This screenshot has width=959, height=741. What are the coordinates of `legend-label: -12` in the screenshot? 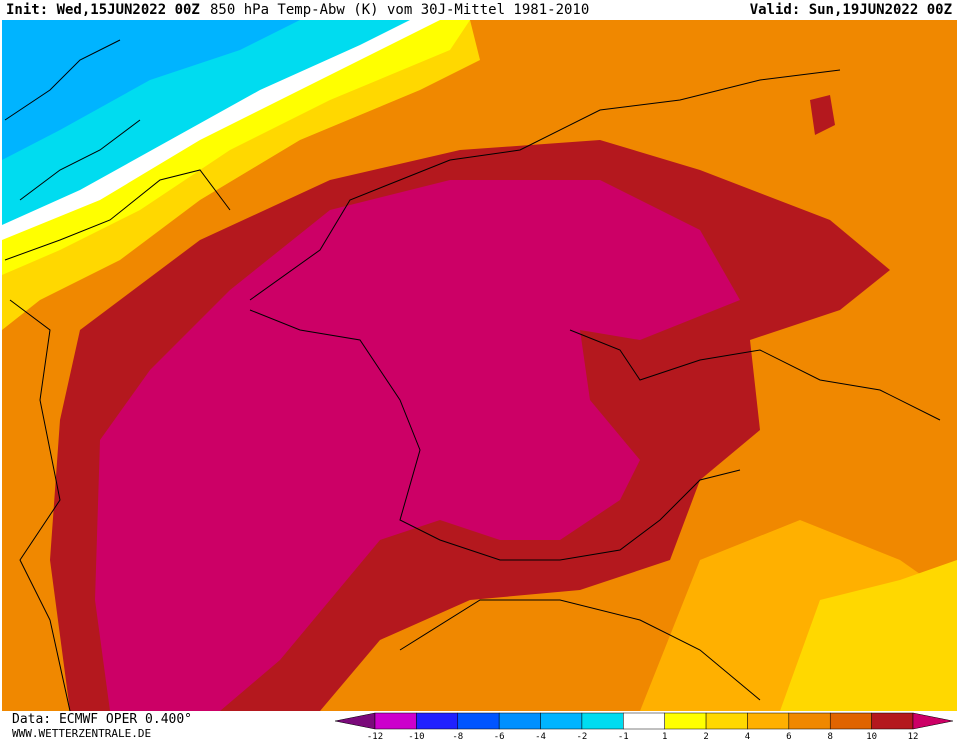 It's located at (375, 736).